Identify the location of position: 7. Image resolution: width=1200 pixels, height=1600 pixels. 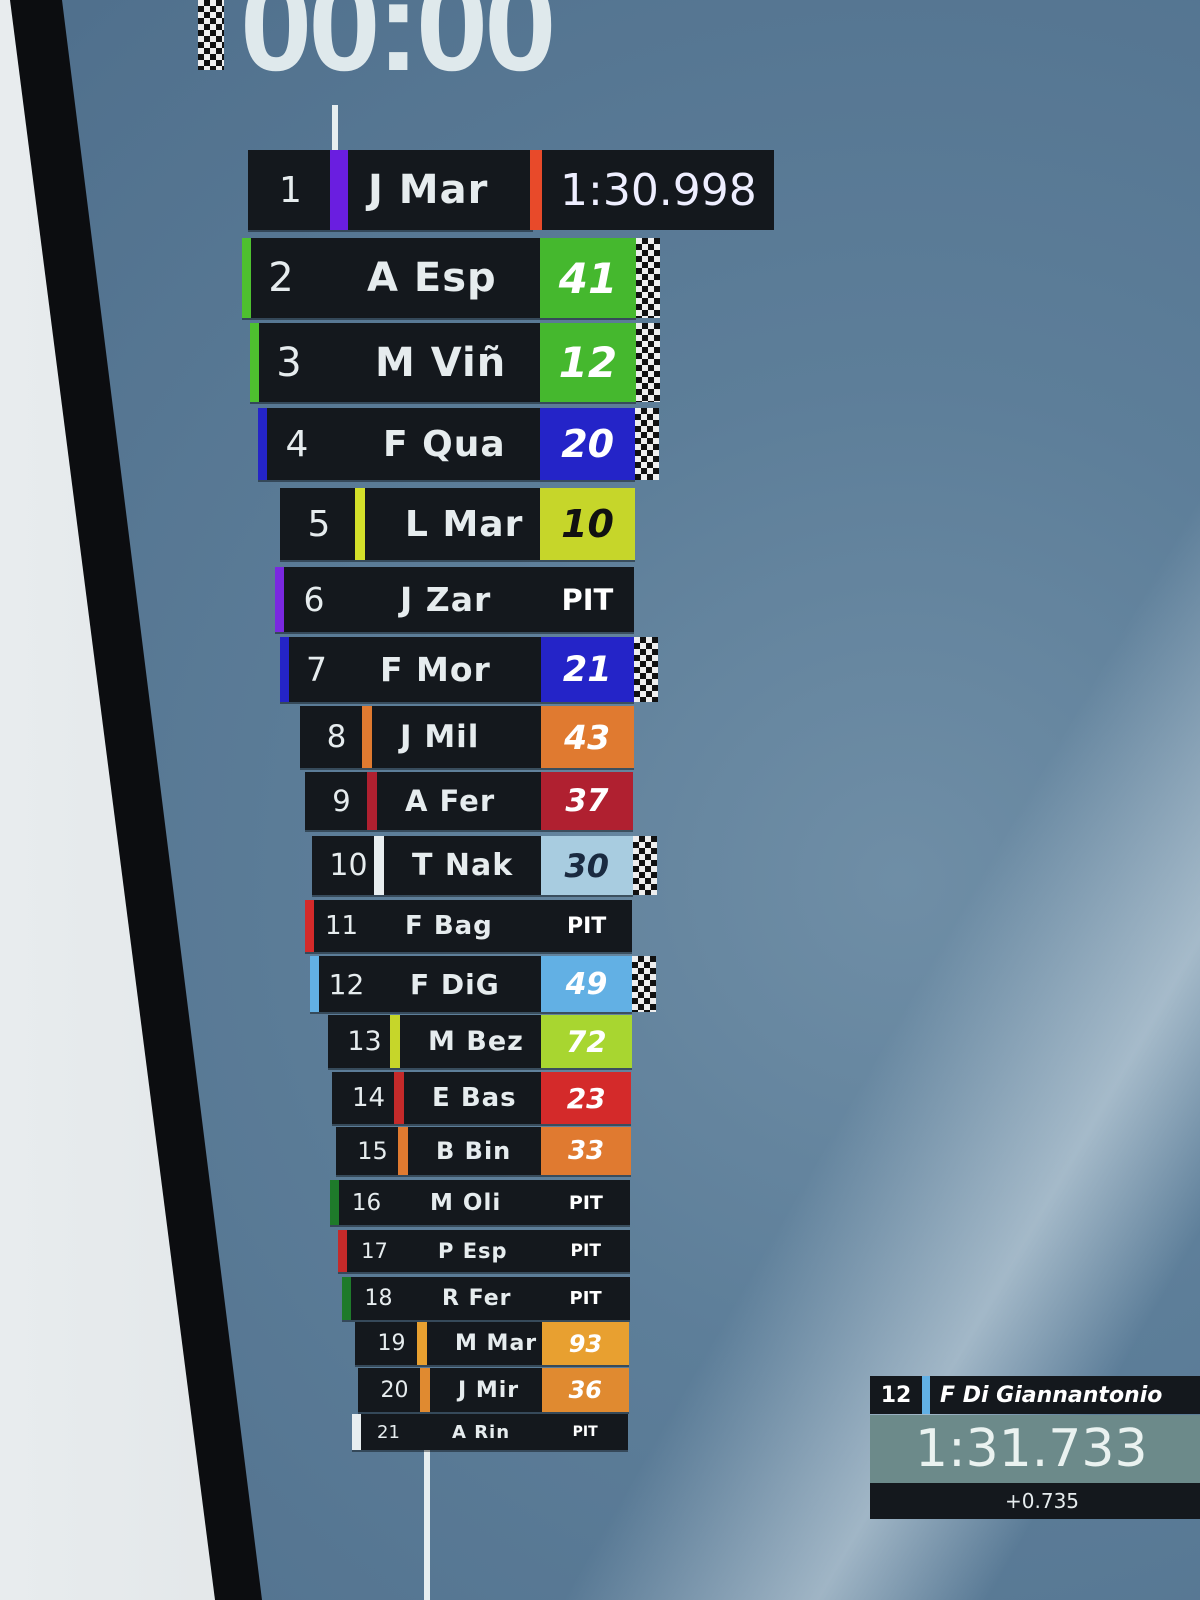
(316, 669).